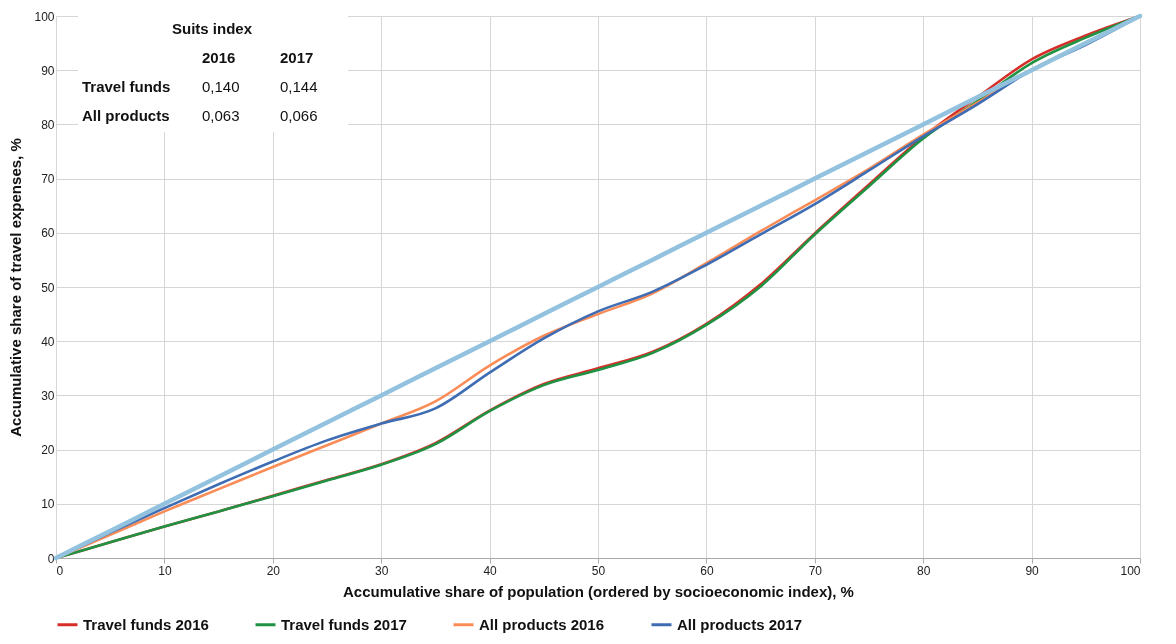 This screenshot has width=1176, height=644. What do you see at coordinates (48, 395) in the screenshot?
I see `y-tick-label: 30` at bounding box center [48, 395].